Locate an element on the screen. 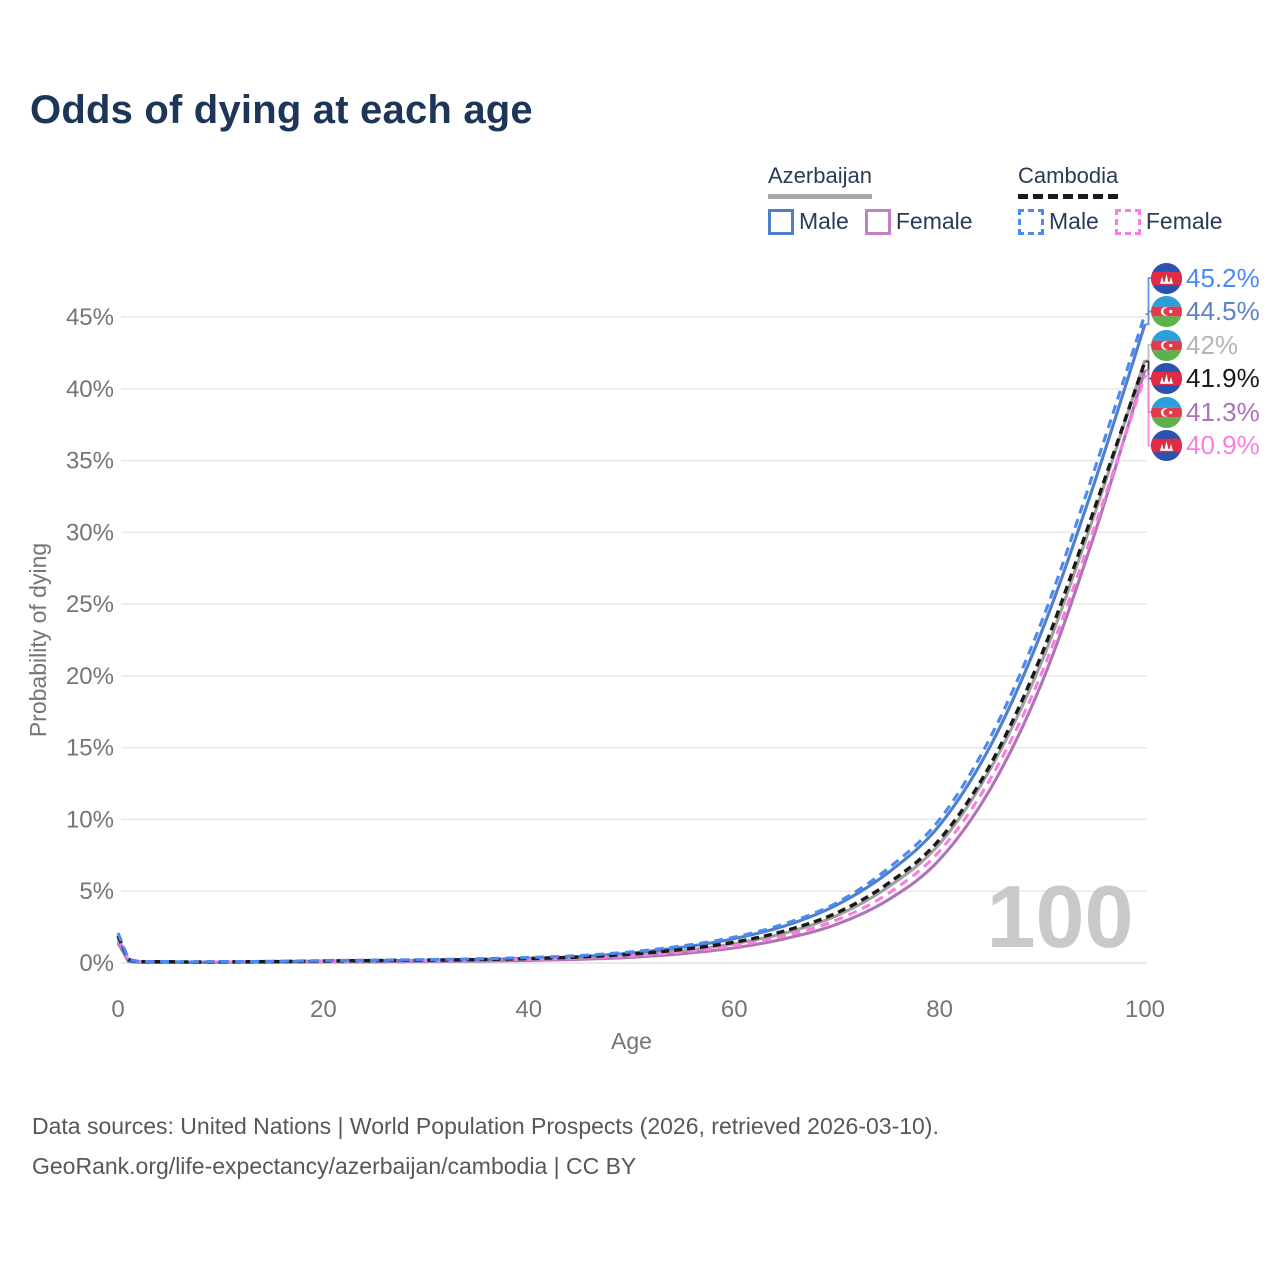 The height and width of the screenshot is (1280, 1280). y-tick-label: 25% is located at coordinates (90, 604).